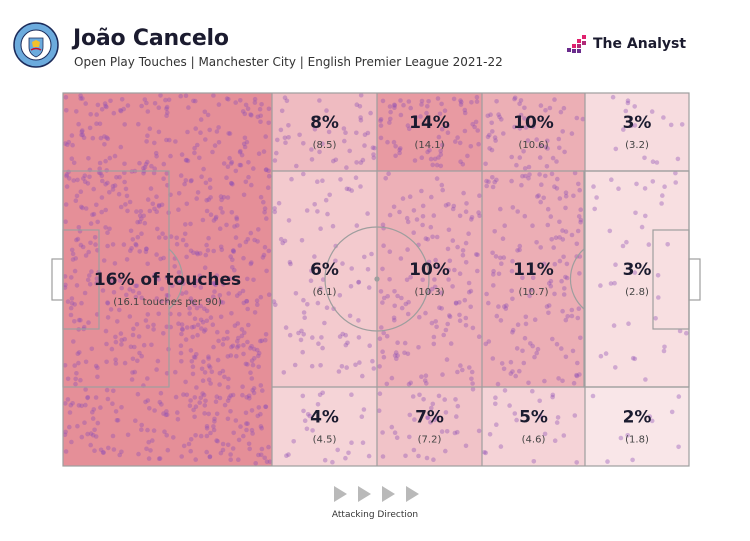 This screenshot has width=750, height=541. Describe the element at coordinates (637, 440) in the screenshot. I see `zone-per90-label: (1.8)` at that location.